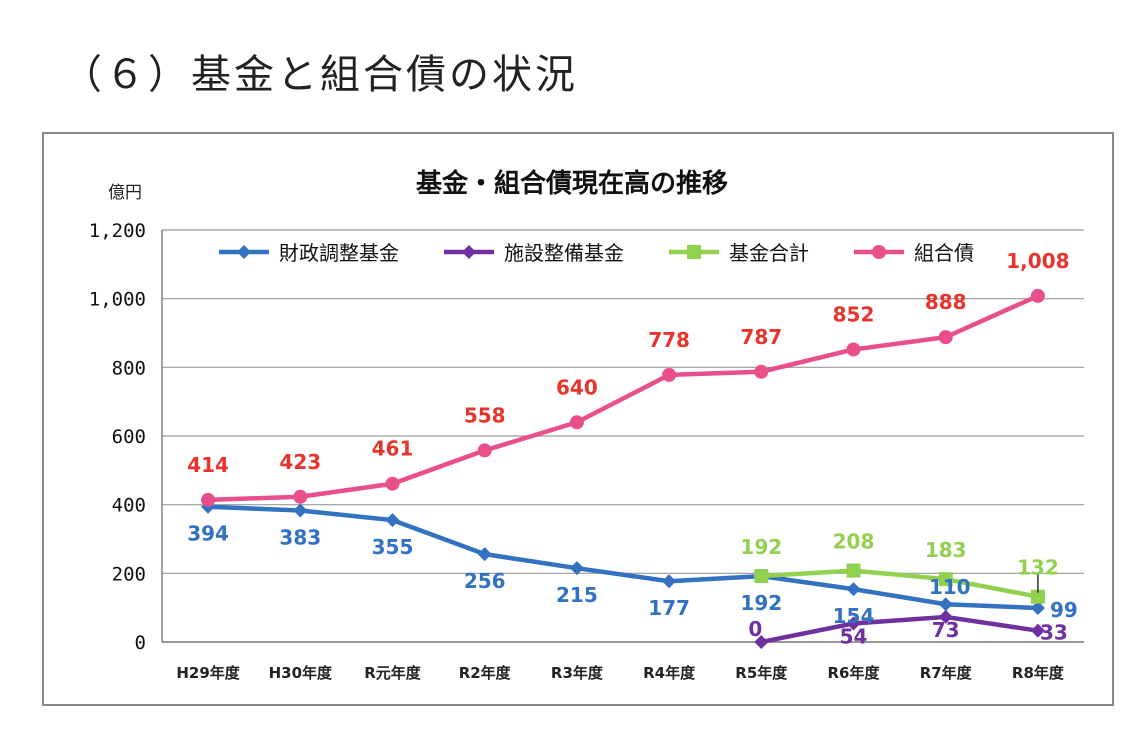  I want to click on data-label-facility: 73, so click(946, 630).